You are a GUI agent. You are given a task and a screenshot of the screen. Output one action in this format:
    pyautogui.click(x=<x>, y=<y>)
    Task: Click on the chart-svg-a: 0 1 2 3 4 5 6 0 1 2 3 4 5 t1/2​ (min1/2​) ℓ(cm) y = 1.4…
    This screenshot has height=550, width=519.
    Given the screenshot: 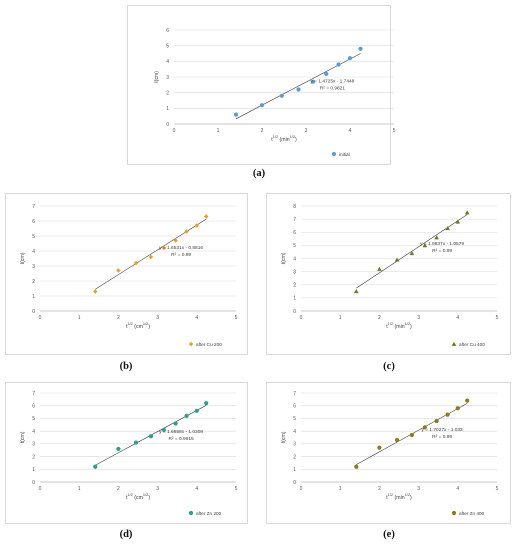 What is the action you would take?
    pyautogui.click(x=275, y=92)
    